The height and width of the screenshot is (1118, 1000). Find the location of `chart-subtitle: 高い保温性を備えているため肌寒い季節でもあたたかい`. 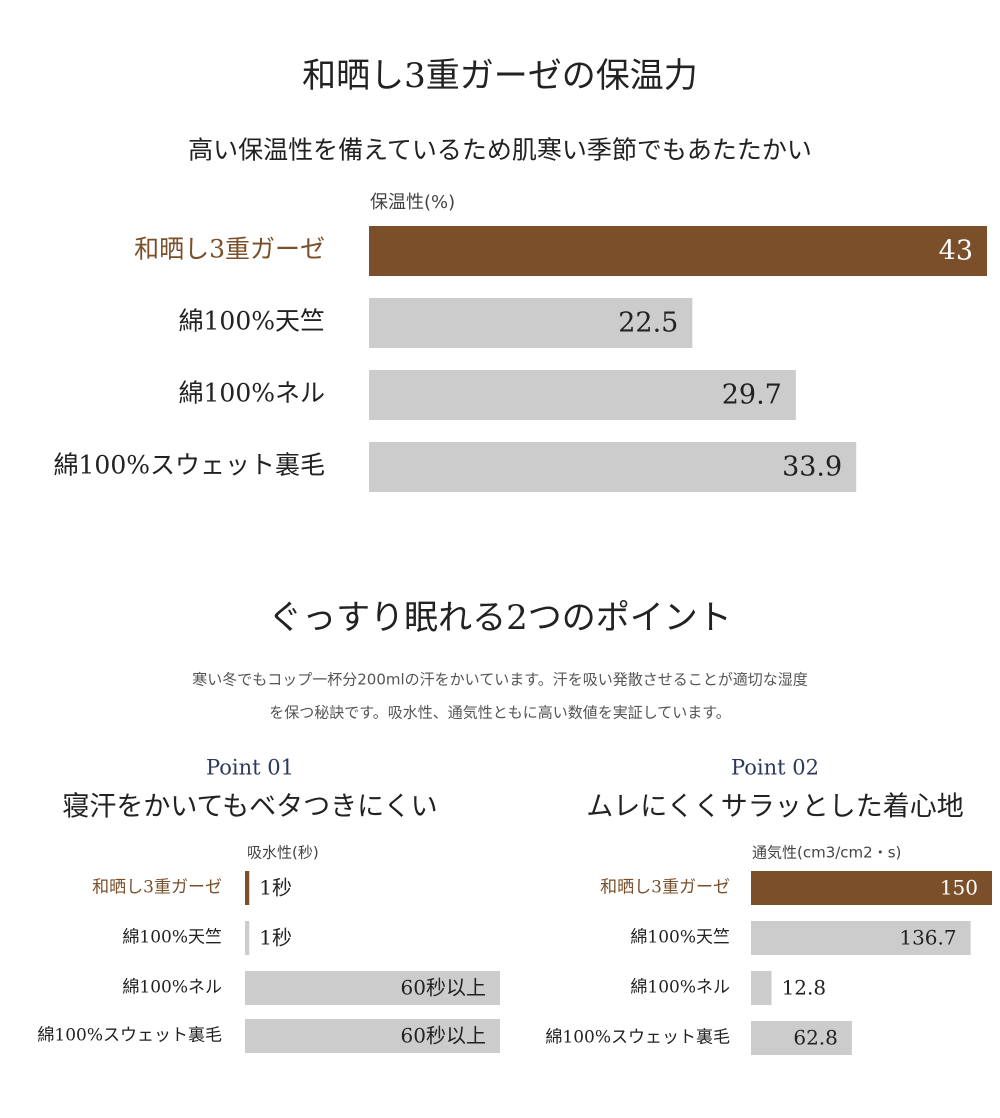

chart-subtitle: 高い保温性を備えているため肌寒い季節でもあたたかい is located at coordinates (500, 150).